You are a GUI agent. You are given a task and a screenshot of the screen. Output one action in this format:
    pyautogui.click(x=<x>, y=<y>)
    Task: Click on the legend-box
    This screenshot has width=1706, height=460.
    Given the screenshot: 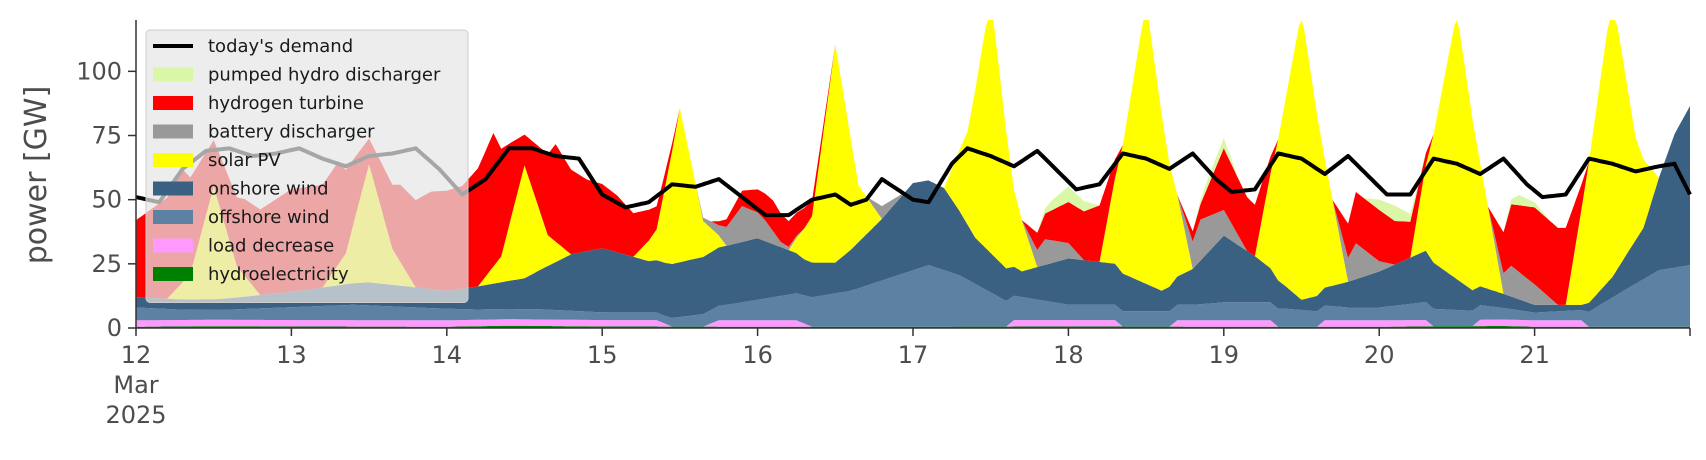 What is the action you would take?
    pyautogui.click(x=307, y=166)
    